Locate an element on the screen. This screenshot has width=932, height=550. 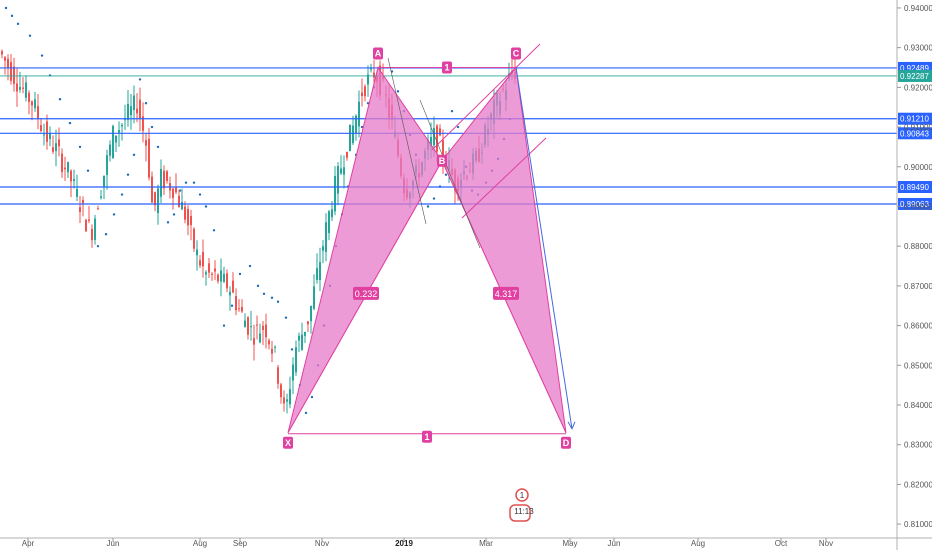
price-level-tag-label: 0.92287 is located at coordinates (914, 76).